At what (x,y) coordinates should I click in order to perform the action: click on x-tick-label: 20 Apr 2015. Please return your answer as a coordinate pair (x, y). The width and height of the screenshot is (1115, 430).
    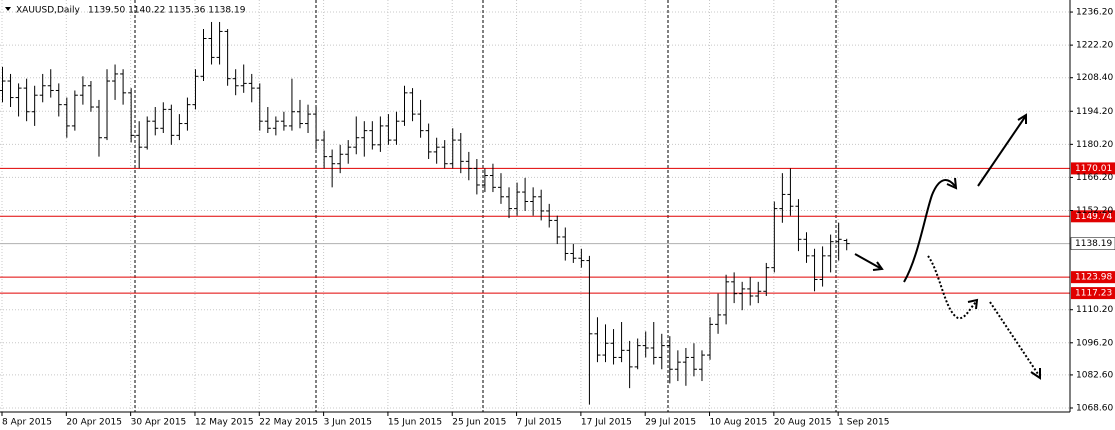
    Looking at the image, I should click on (94, 423).